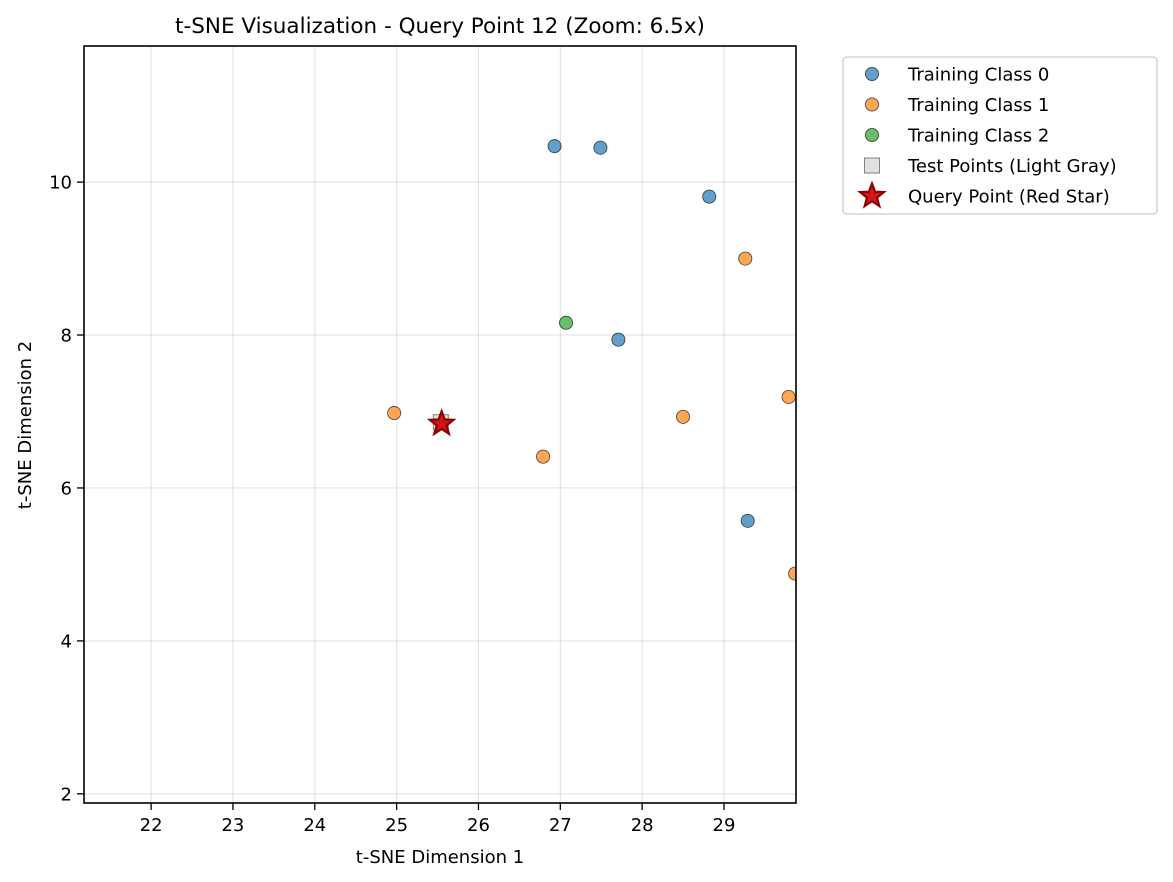 This screenshot has width=1173, height=882. I want to click on x-tick-label: 28, so click(642, 825).